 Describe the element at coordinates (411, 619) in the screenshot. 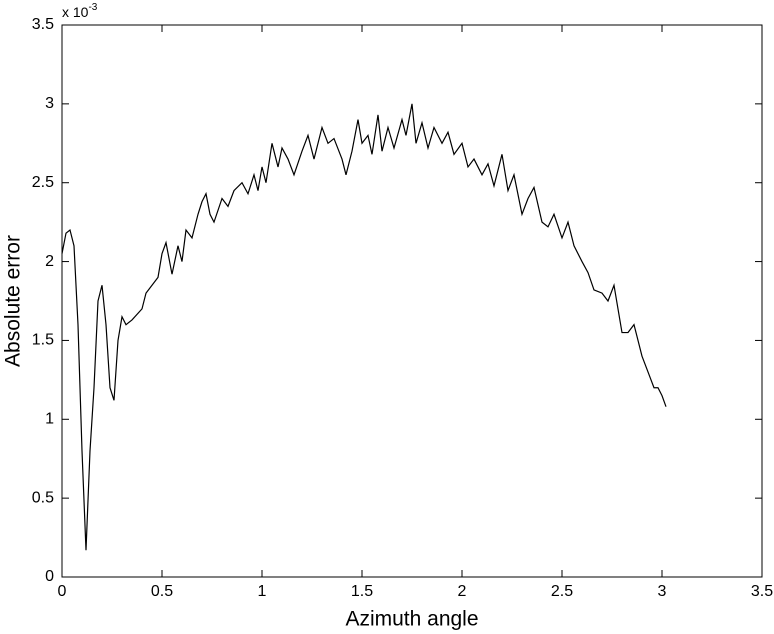

I see `x-axis-label: Azimuth angle` at that location.